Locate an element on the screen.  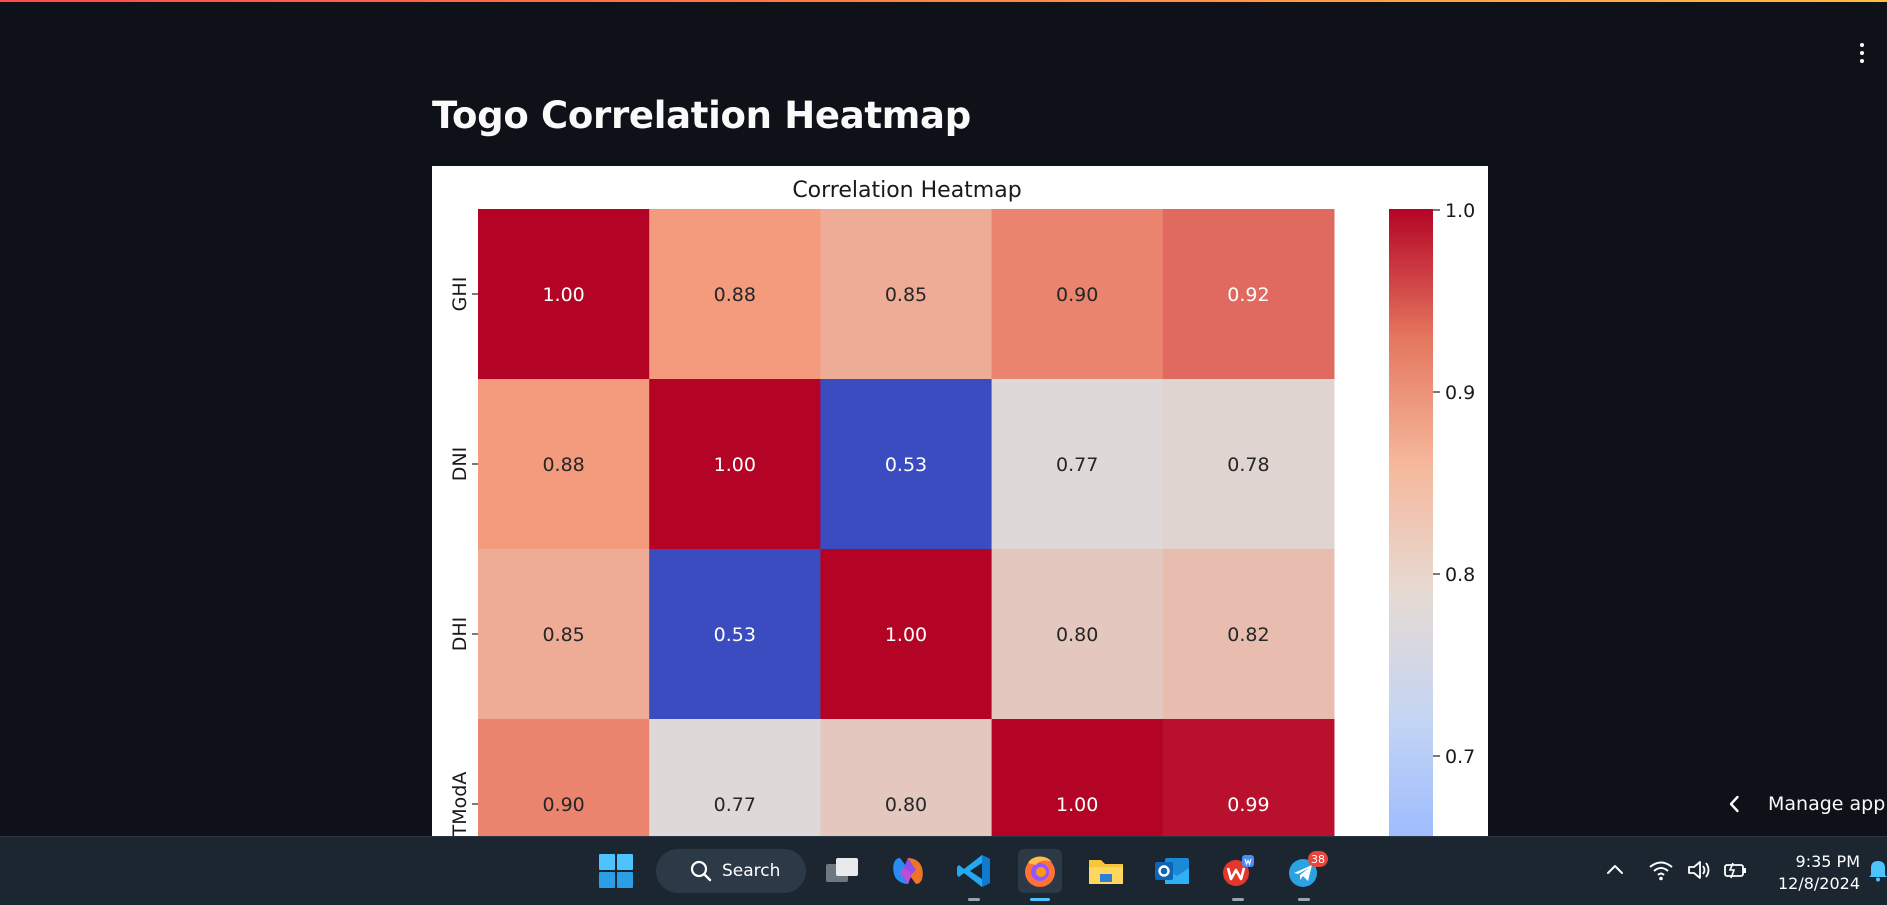
task-view-icon is located at coordinates (842, 871).